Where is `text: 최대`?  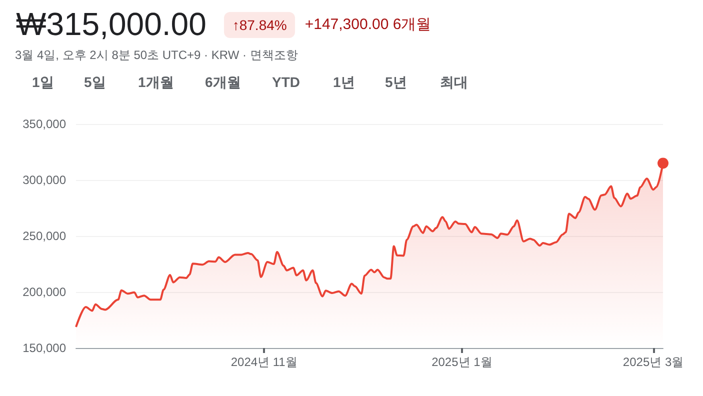 text: 최대 is located at coordinates (454, 83).